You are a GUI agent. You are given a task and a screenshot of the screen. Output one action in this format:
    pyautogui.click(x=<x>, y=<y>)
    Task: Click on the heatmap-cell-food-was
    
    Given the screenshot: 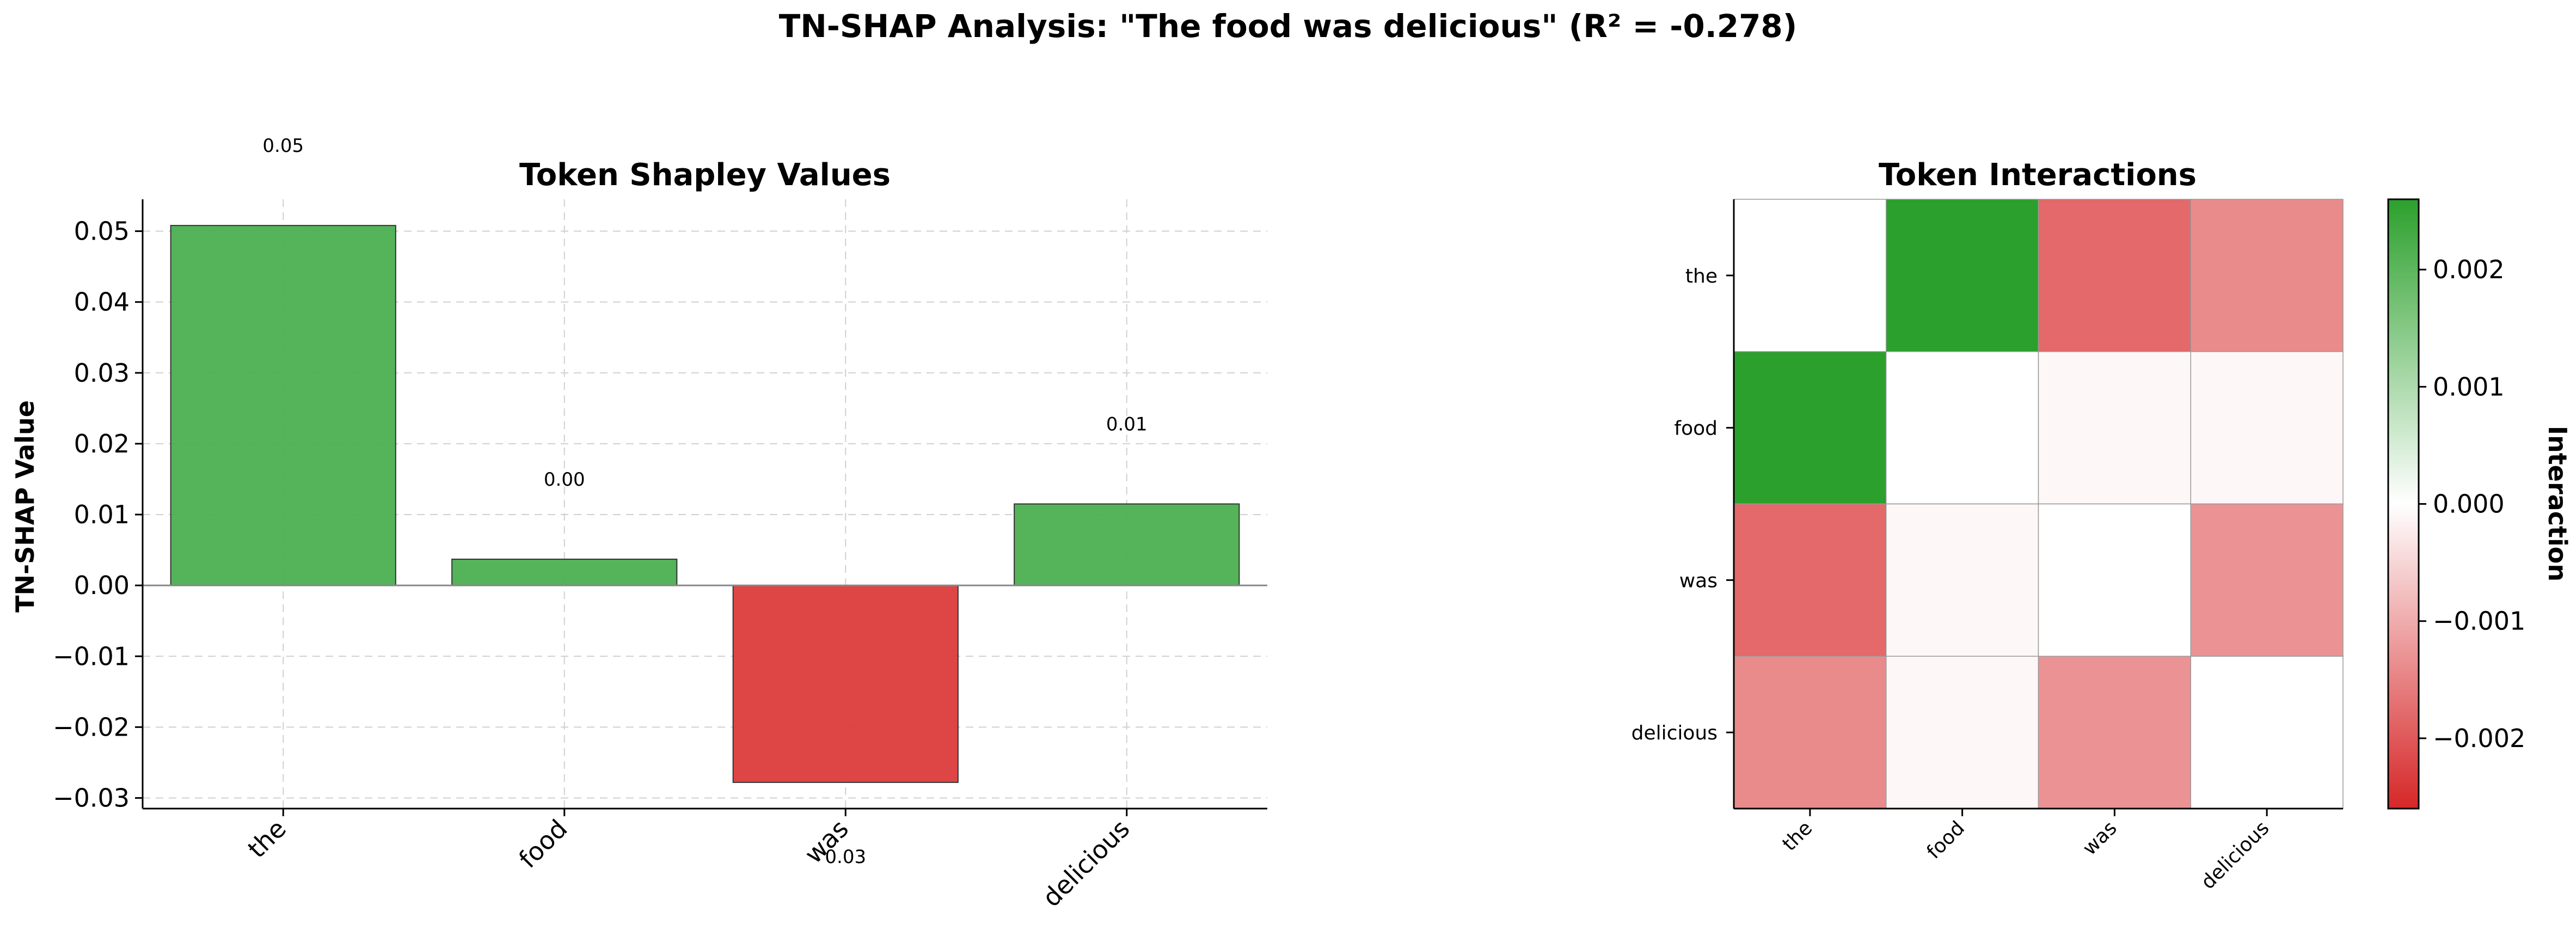 What is the action you would take?
    pyautogui.click(x=2114, y=428)
    